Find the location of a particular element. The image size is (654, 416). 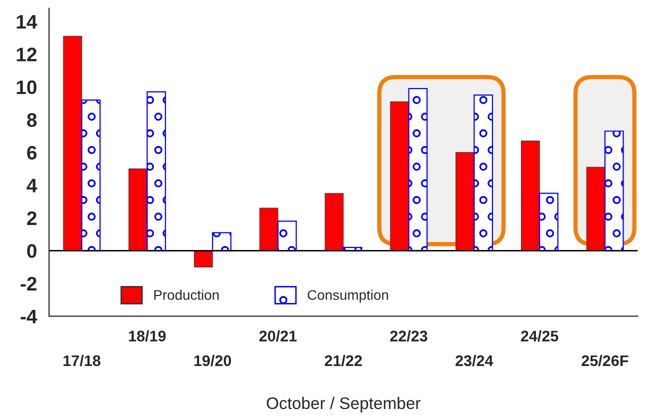

y-tick-label: 6 is located at coordinates (32, 153).